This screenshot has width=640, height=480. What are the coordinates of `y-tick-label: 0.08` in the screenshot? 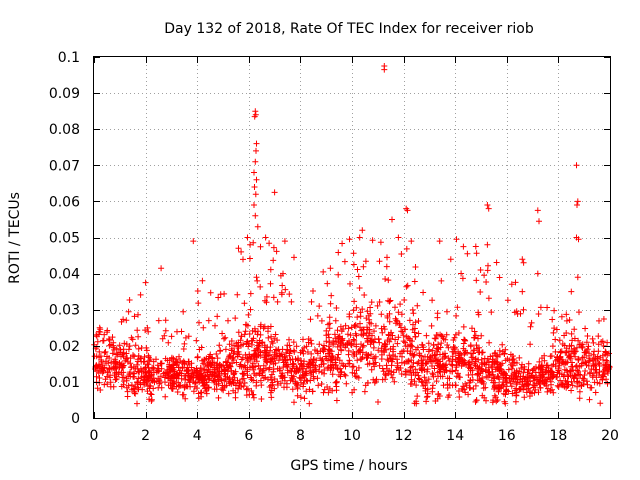 It's located at (64, 130).